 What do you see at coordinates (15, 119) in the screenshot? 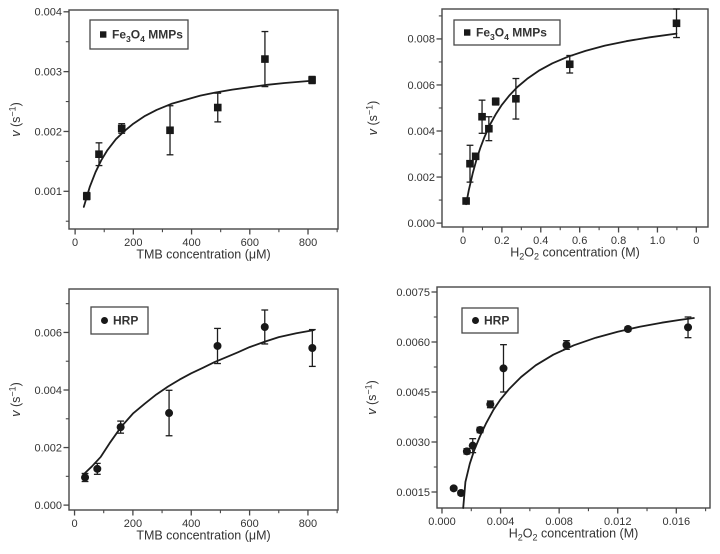
I see `y-axis-label: v (s−1)` at bounding box center [15, 119].